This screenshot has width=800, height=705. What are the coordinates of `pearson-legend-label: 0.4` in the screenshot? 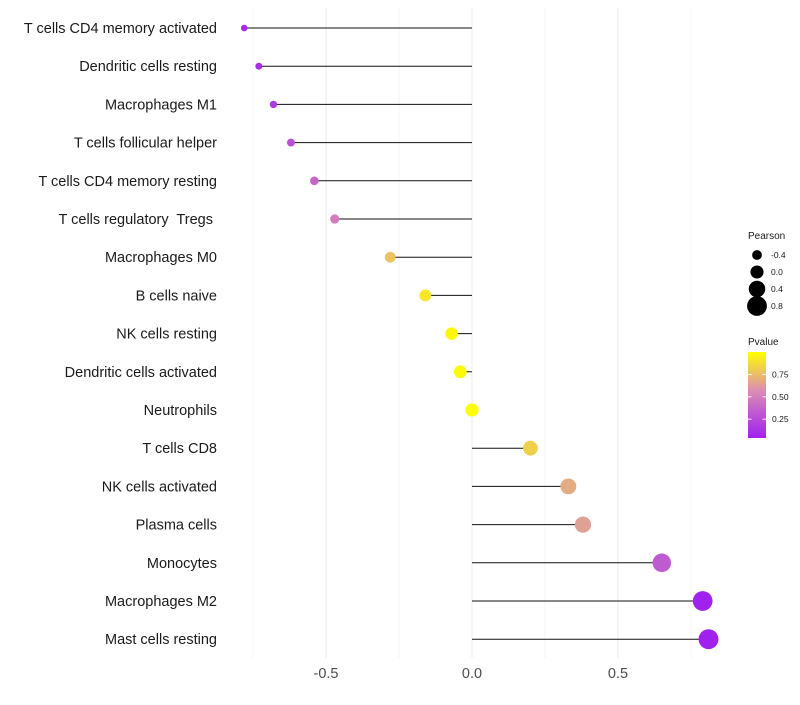 It's located at (777, 289).